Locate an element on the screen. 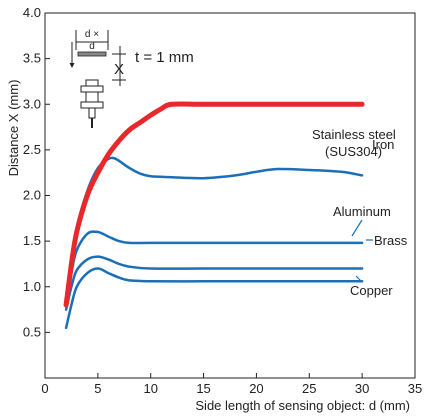 Image resolution: width=425 pixels, height=416 pixels. y-tick-label: 2.5 is located at coordinates (32, 149).